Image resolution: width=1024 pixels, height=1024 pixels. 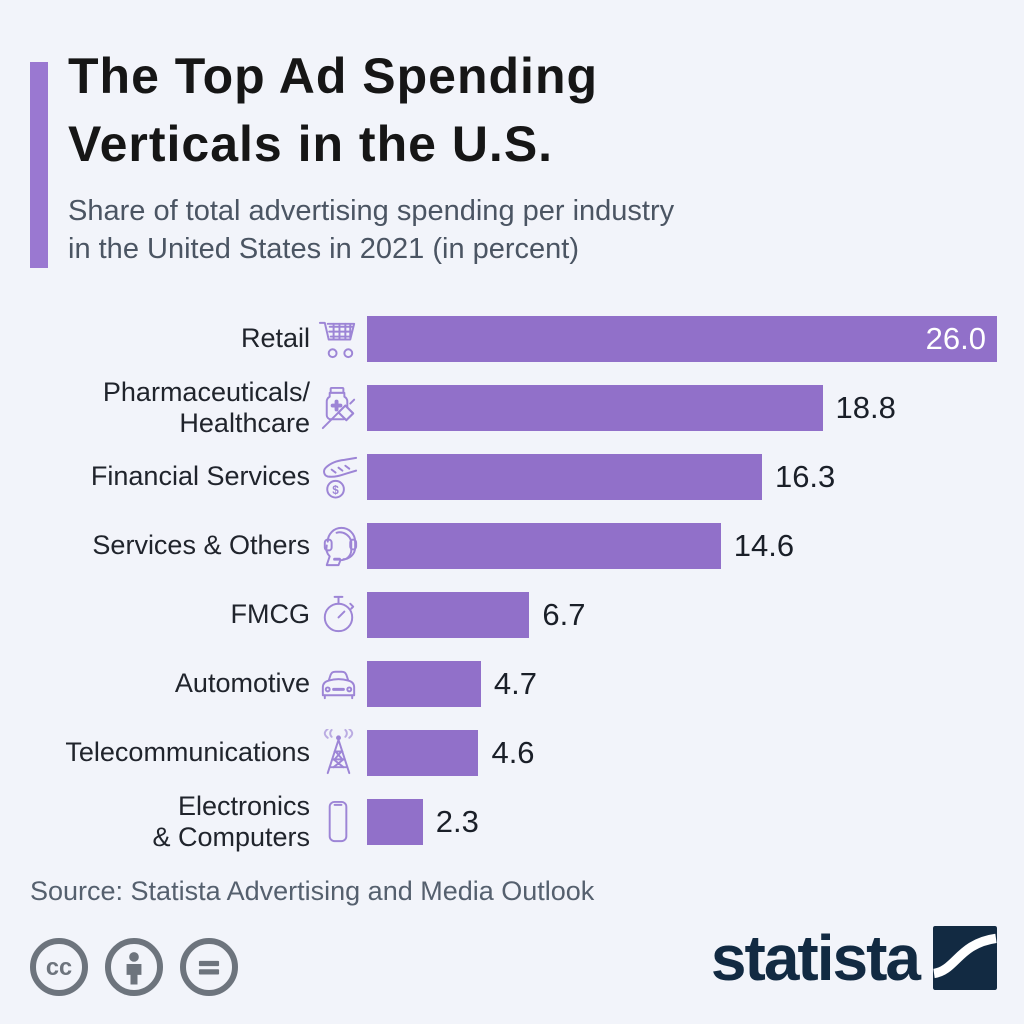 I want to click on statista-logo: statista, so click(x=854, y=958).